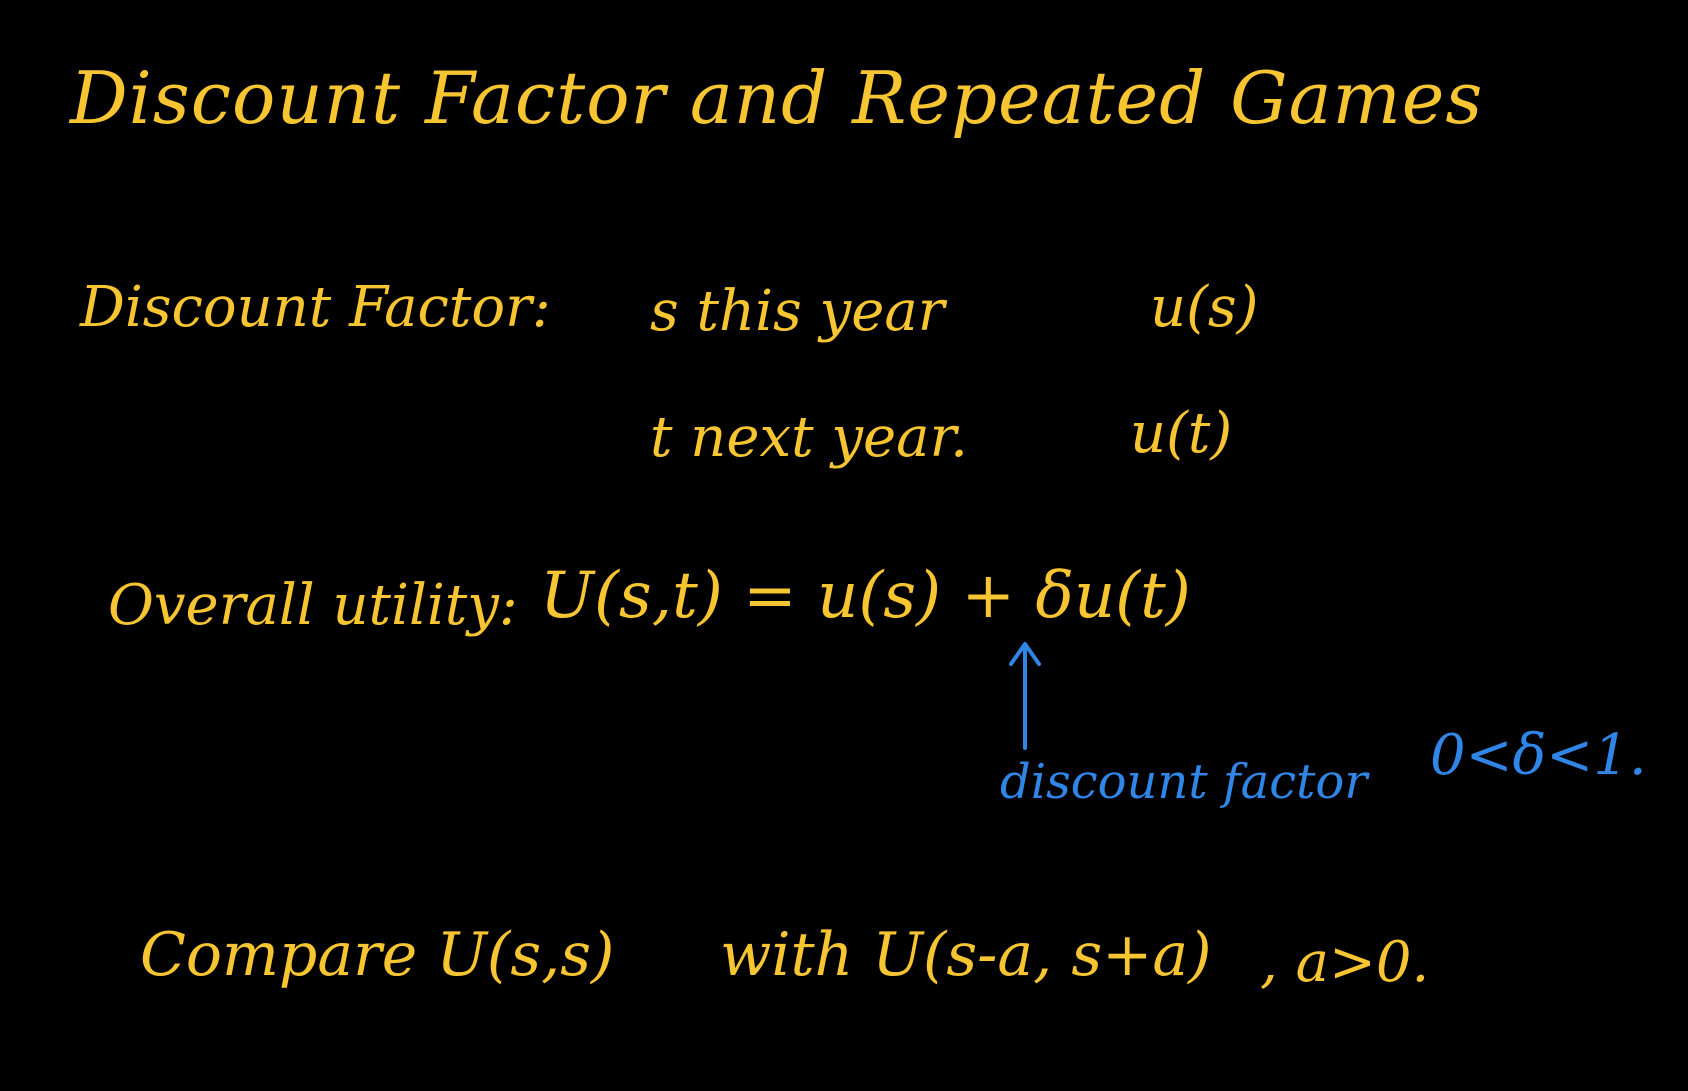 The width and height of the screenshot is (1688, 1091). Describe the element at coordinates (315, 307) in the screenshot. I see `discount-factor-label: Discount Factor:` at that location.